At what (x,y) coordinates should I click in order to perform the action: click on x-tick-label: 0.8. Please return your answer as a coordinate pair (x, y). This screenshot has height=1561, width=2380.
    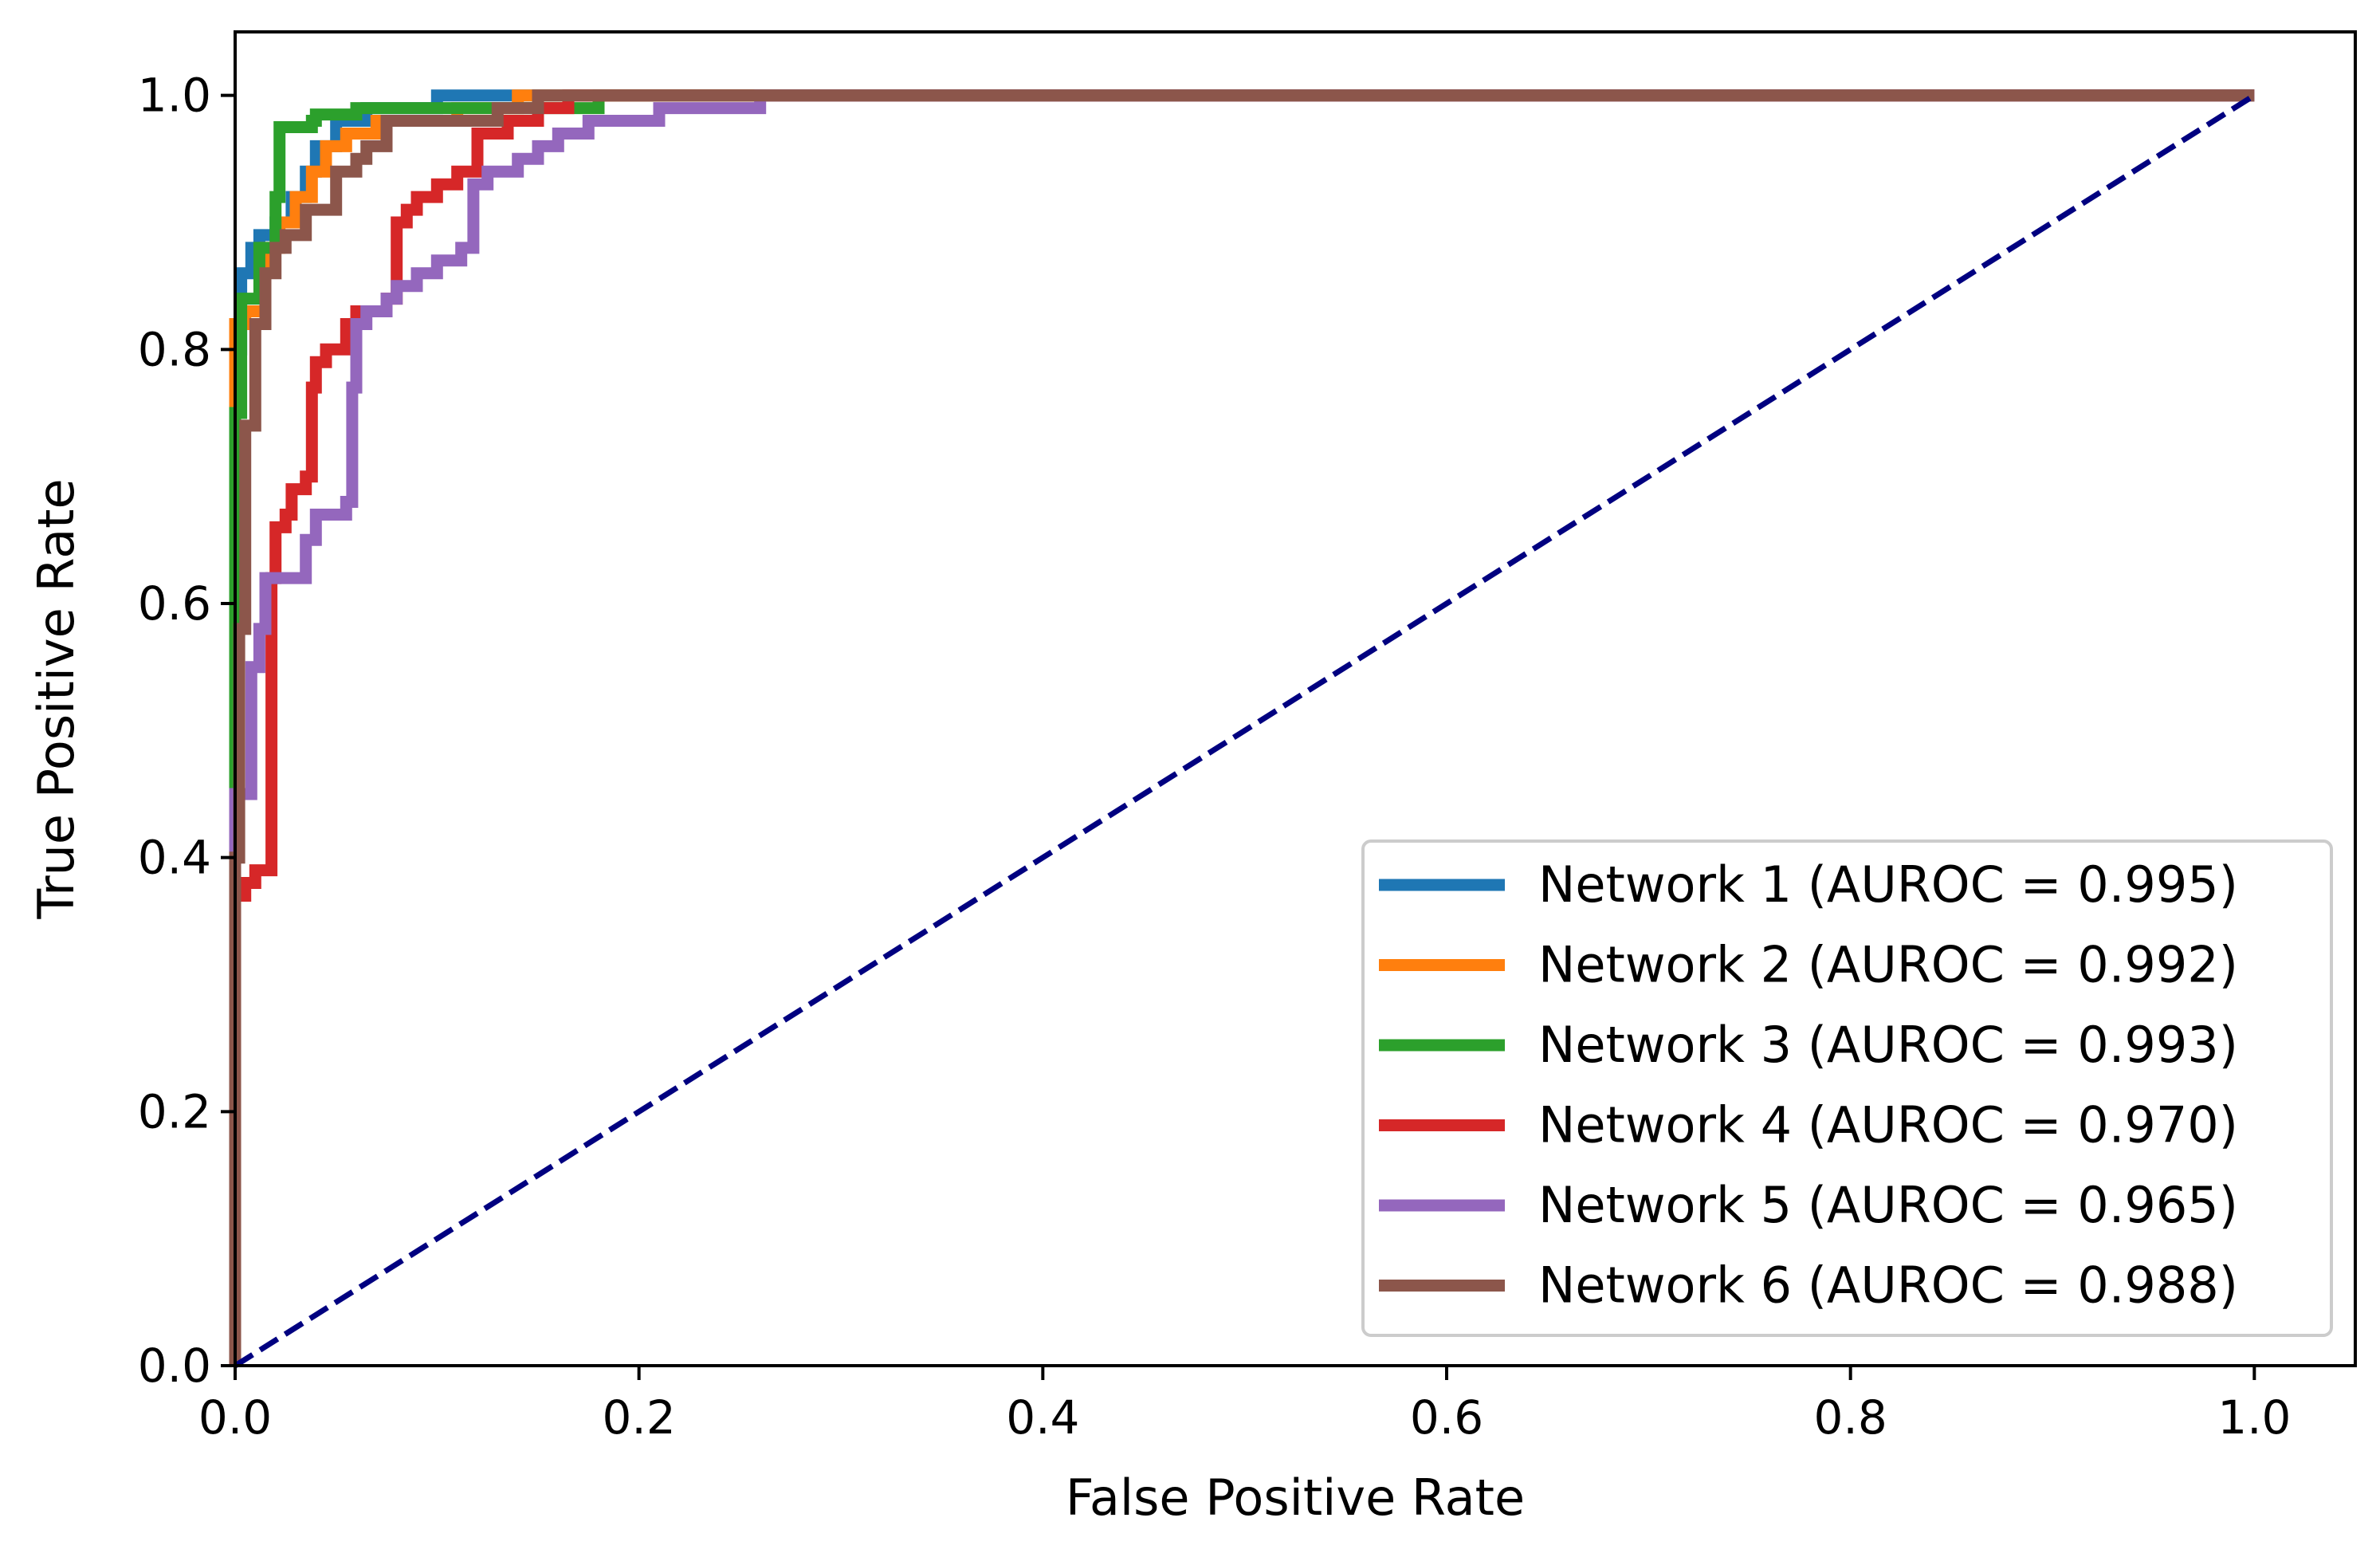
    Looking at the image, I should click on (1851, 1417).